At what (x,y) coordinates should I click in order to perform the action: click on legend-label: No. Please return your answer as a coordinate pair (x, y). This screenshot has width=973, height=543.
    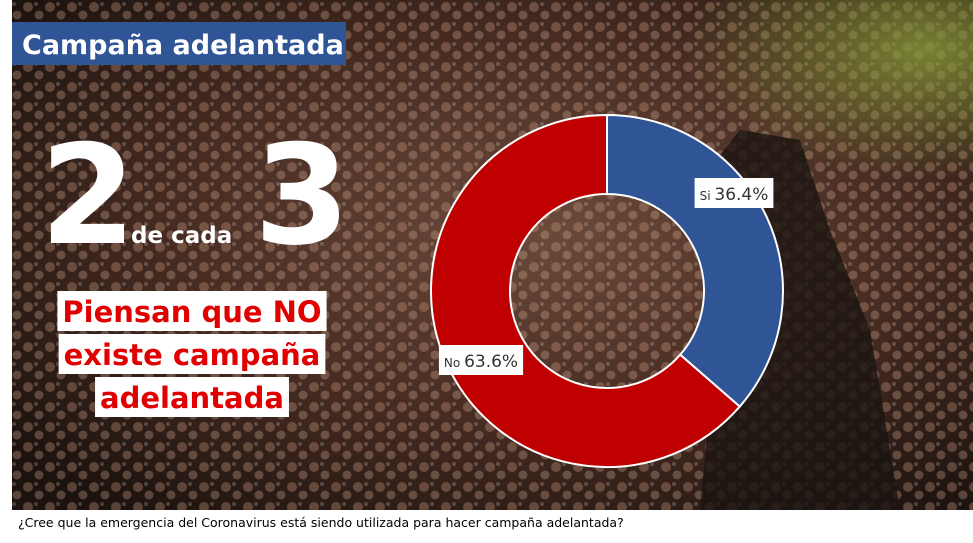
    Looking at the image, I should click on (452, 363).